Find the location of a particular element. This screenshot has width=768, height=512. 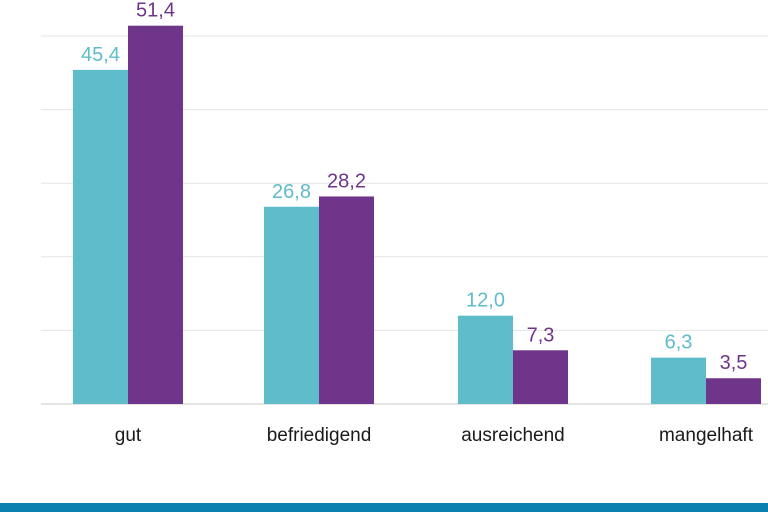

data-label: 12,0 is located at coordinates (485, 301).